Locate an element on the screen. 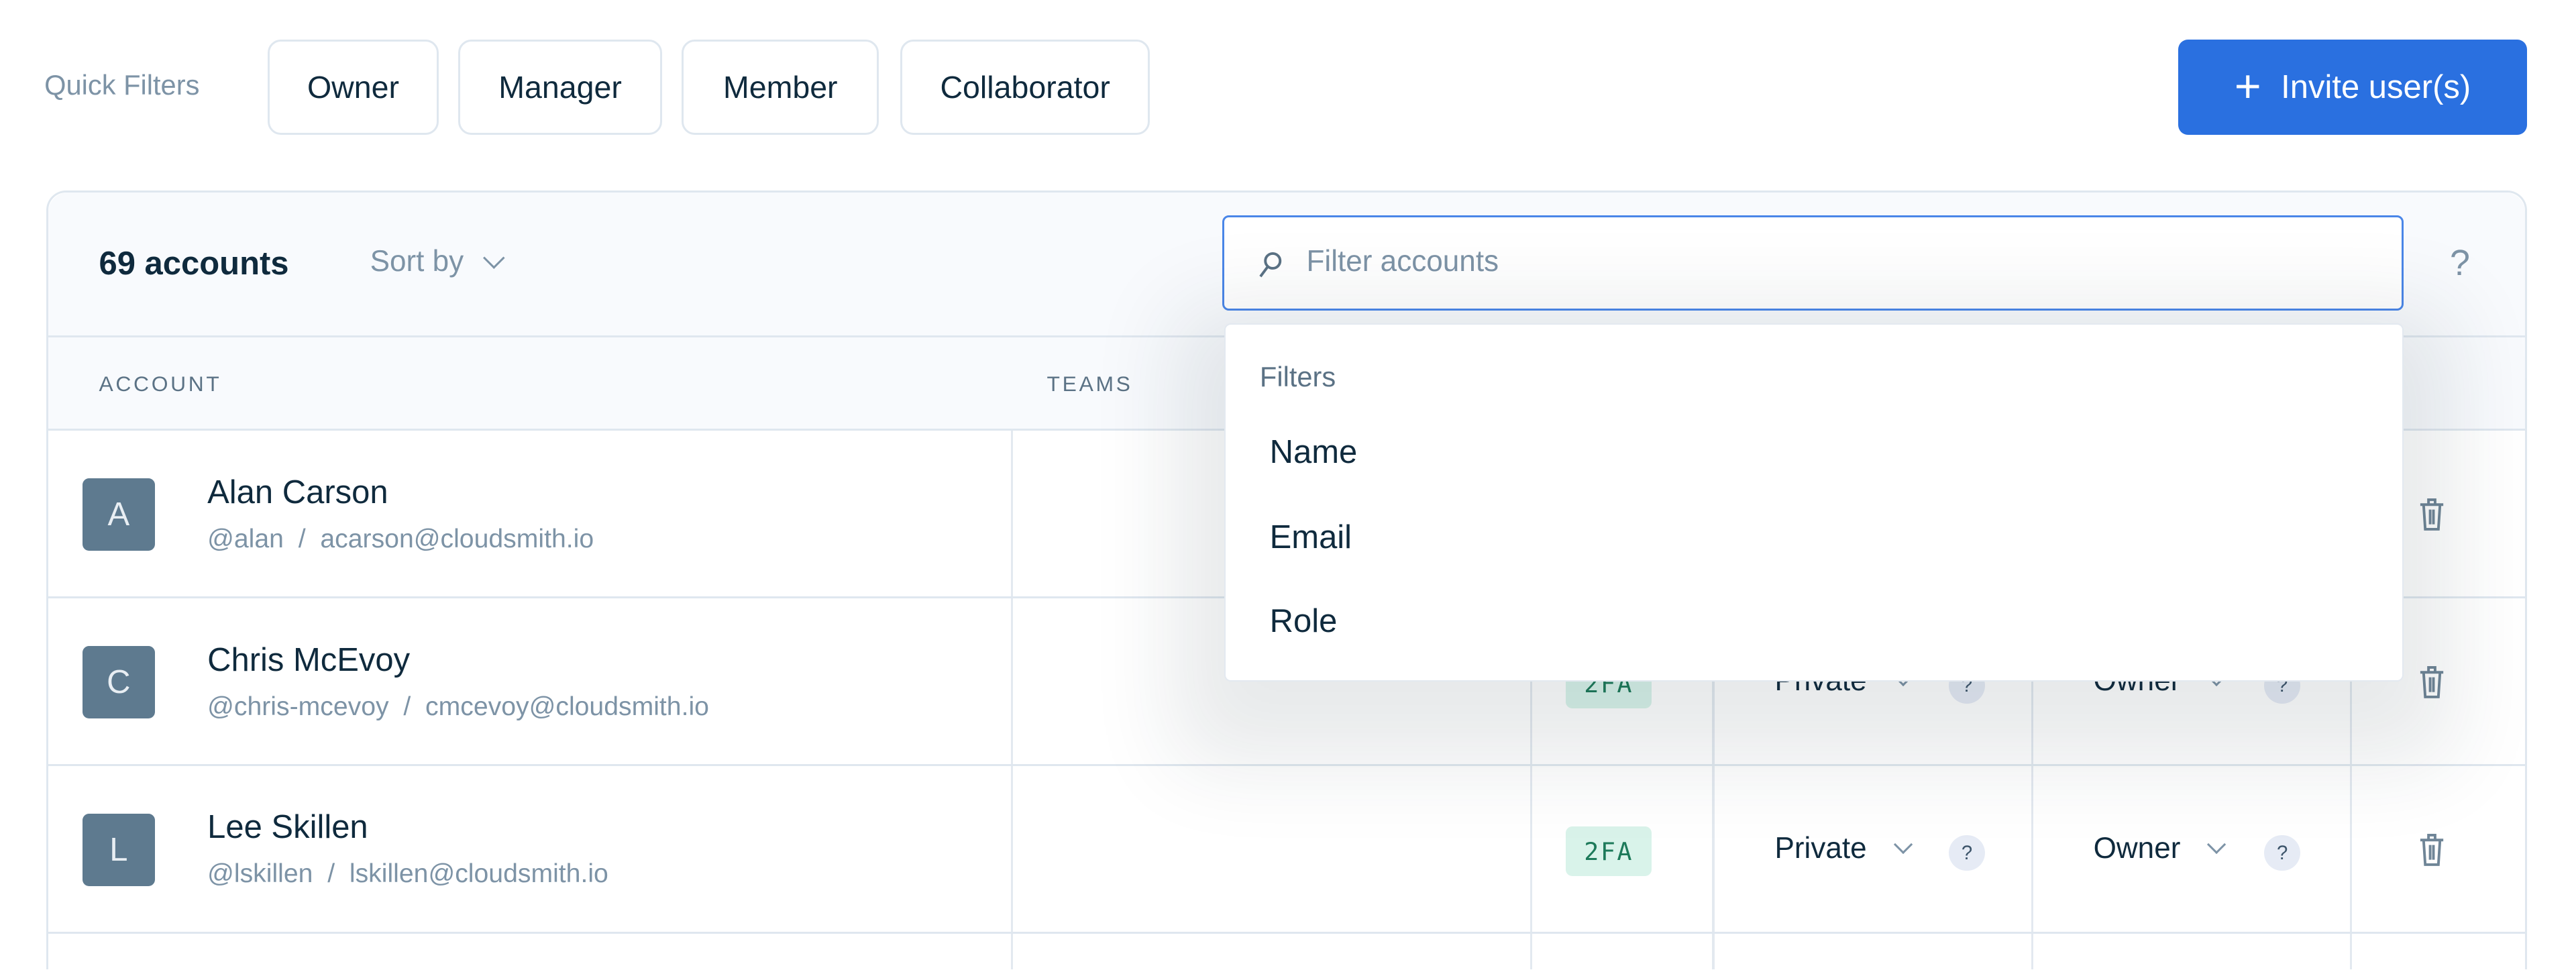 This screenshot has width=2576, height=970. username: @lskillen is located at coordinates (260, 874).